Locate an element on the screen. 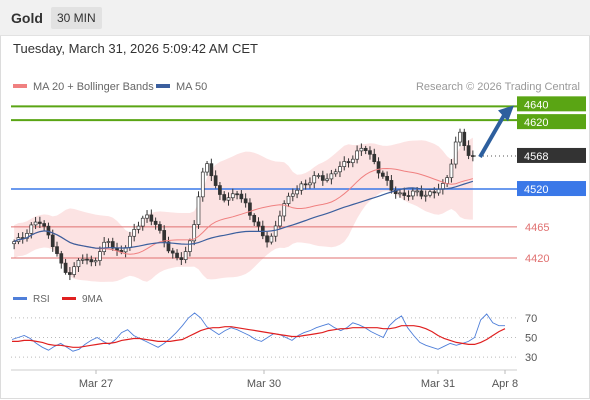 This screenshot has width=590, height=400. timestamp-label: Tuesday, March 31, 2026 5:09:42 AM CET is located at coordinates (135, 48).